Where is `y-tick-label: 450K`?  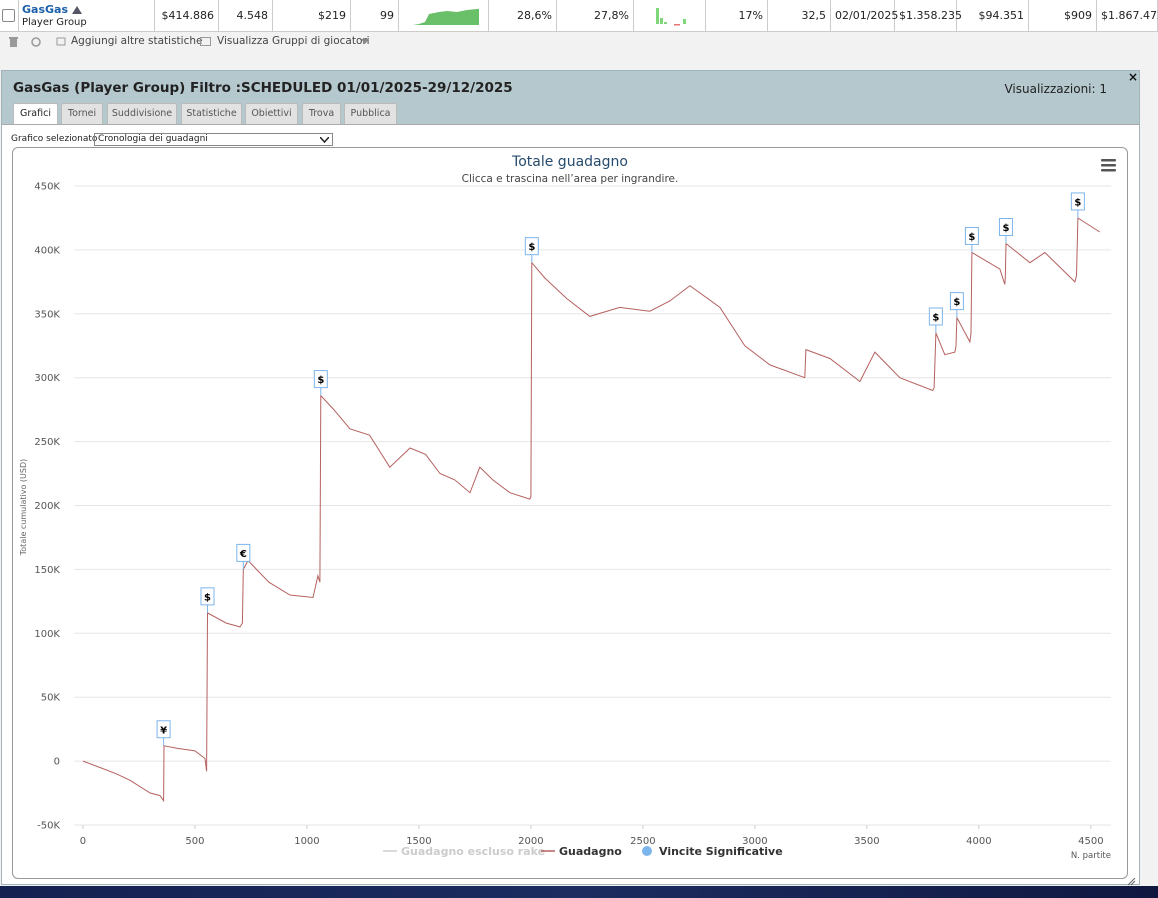 y-tick-label: 450K is located at coordinates (47, 187).